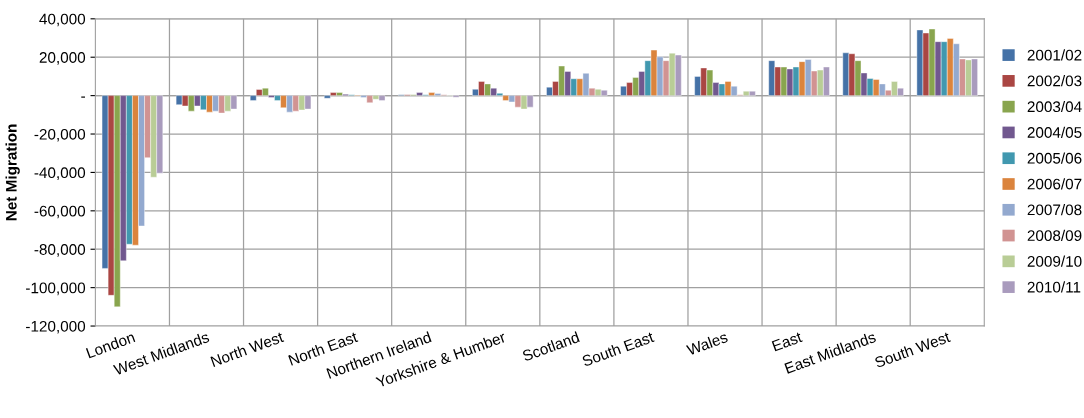 This screenshot has height=418, width=1084. What do you see at coordinates (707, 343) in the screenshot?
I see `x-tick-label: Wales` at bounding box center [707, 343].